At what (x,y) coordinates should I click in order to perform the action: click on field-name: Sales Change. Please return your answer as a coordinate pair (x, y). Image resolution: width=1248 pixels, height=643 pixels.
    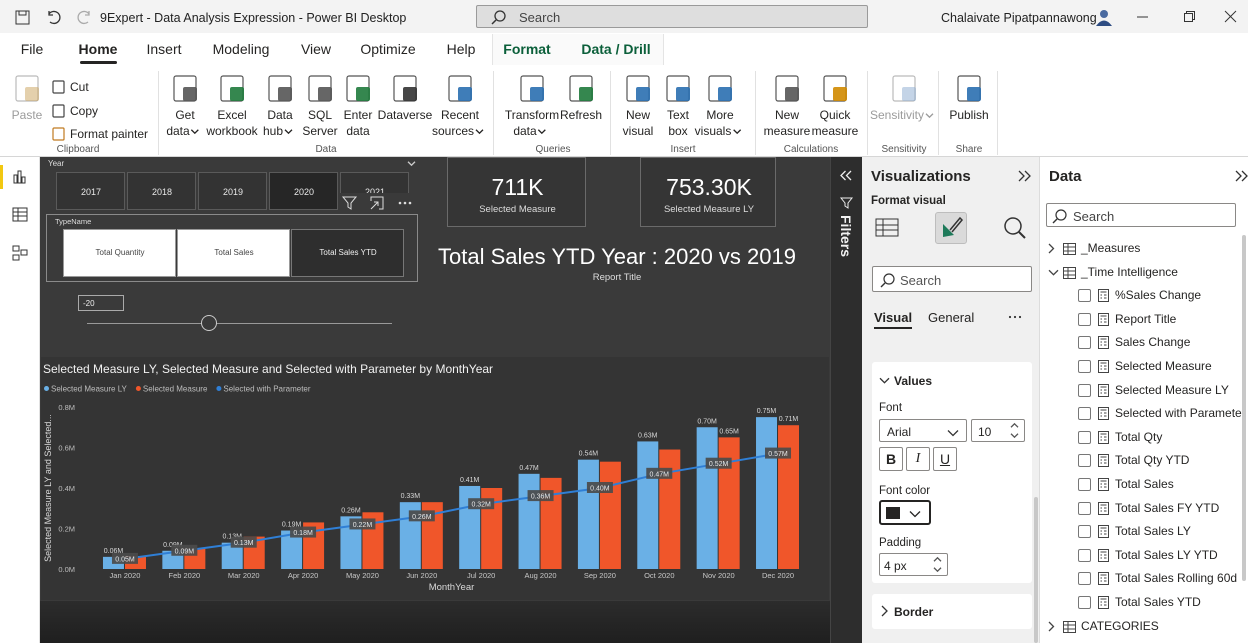
    Looking at the image, I should click on (1152, 342).